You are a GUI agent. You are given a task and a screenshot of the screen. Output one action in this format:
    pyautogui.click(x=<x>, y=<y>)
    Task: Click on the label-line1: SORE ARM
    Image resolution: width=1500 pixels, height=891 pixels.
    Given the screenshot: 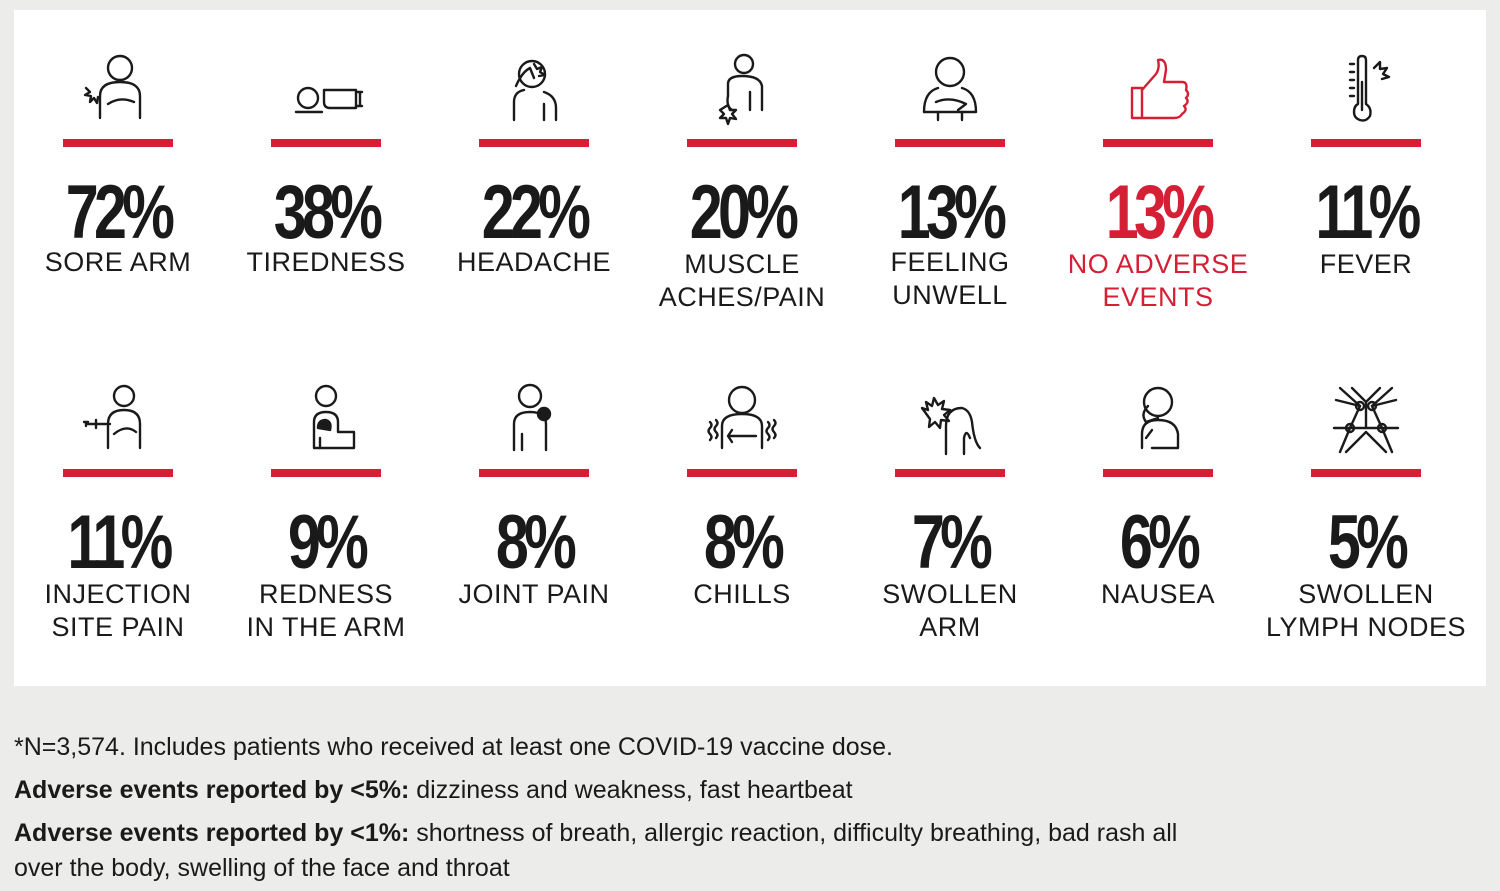 What is the action you would take?
    pyautogui.click(x=118, y=262)
    